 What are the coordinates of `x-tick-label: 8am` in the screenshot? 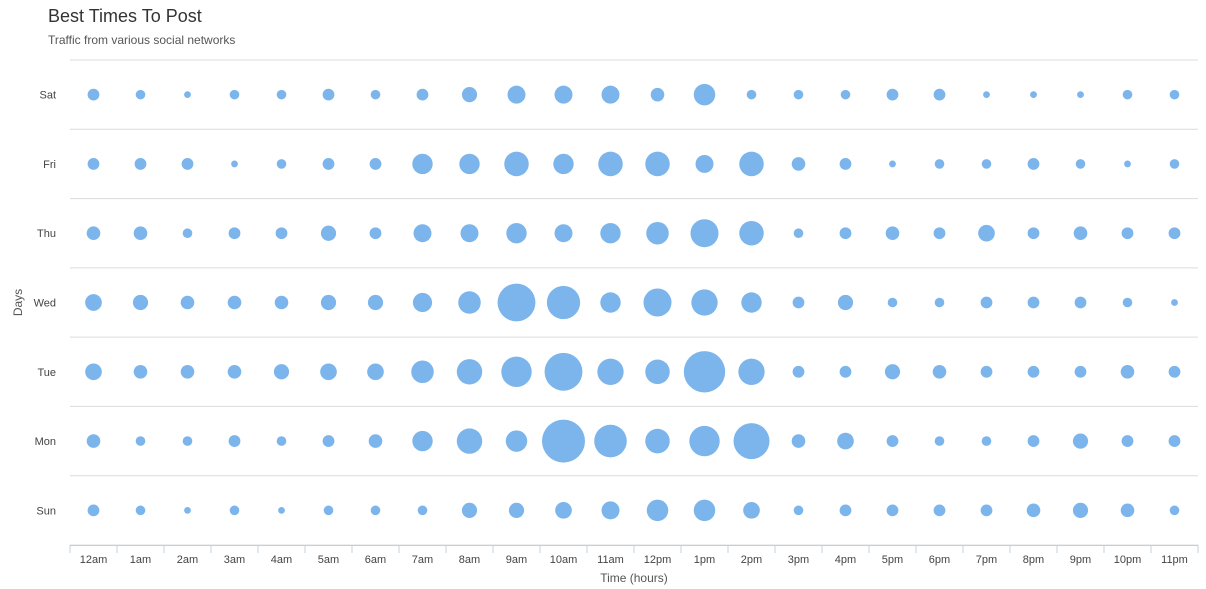 It's located at (469, 560).